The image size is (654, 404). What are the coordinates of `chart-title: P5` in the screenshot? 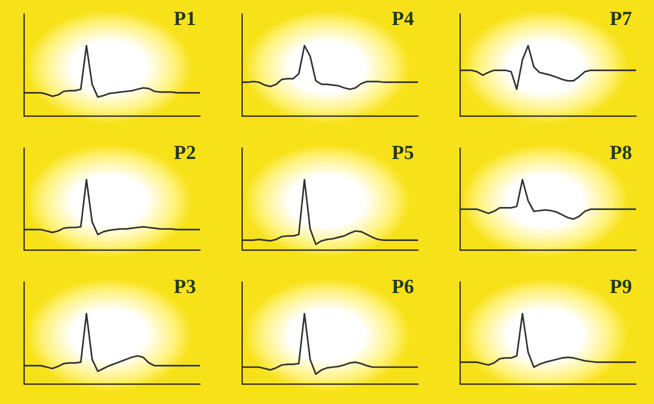 It's located at (403, 153).